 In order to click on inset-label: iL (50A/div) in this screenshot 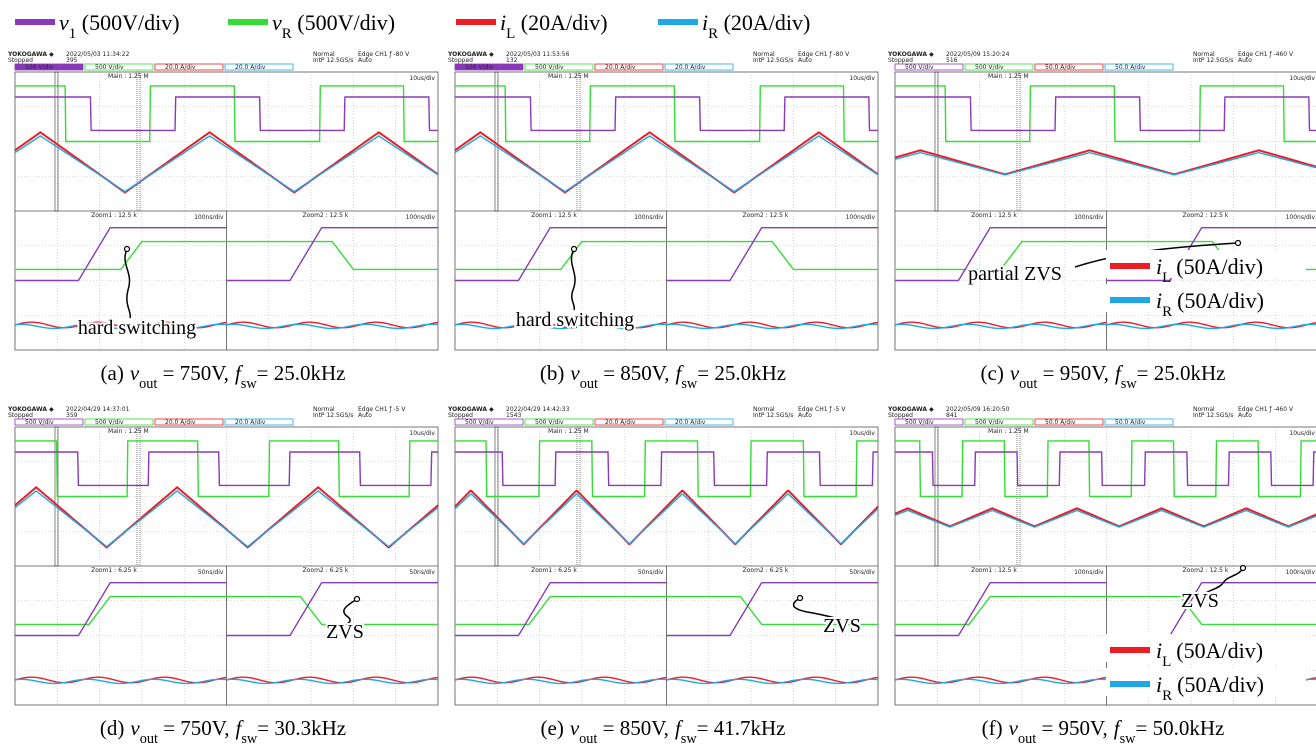, I will do `click(1209, 270)`.